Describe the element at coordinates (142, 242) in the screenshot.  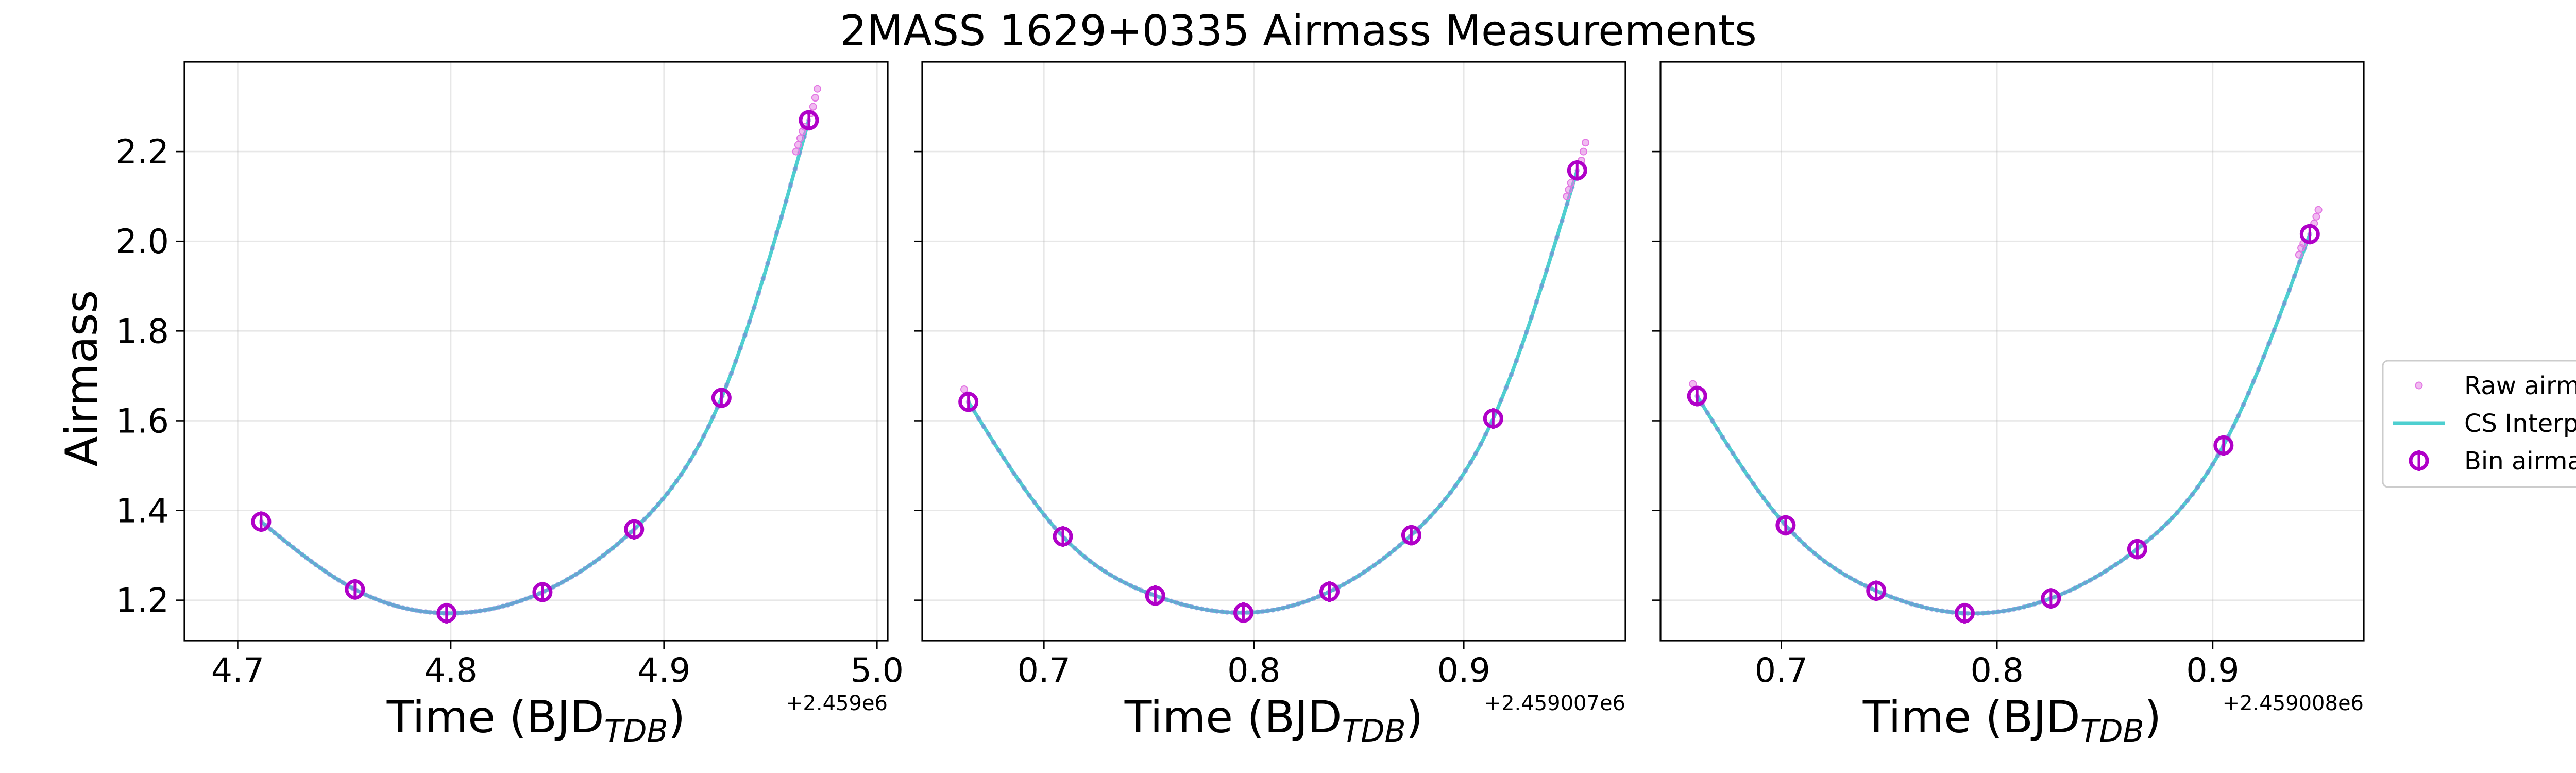
I see `y-tick-label: 2.0` at that location.